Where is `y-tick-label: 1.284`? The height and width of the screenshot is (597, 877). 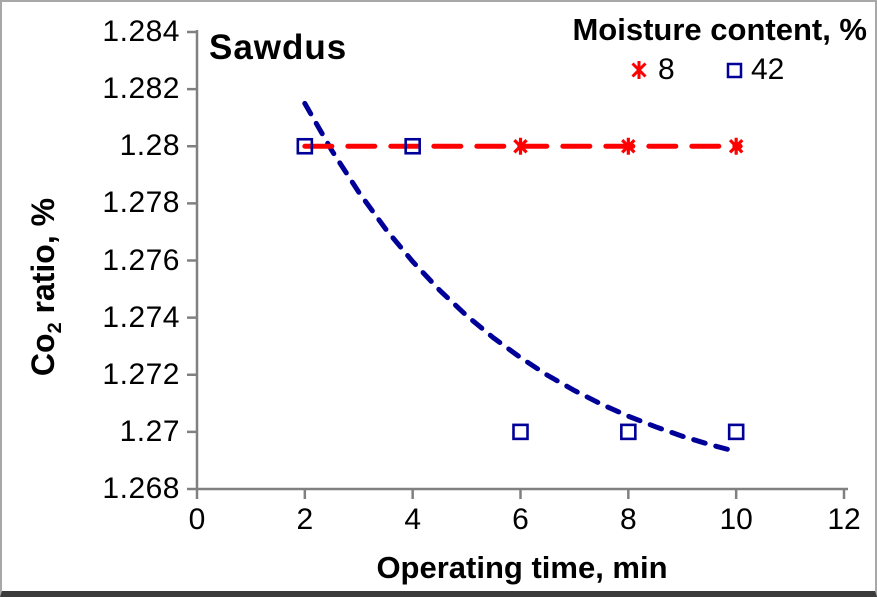 y-tick-label: 1.284 is located at coordinates (141, 31).